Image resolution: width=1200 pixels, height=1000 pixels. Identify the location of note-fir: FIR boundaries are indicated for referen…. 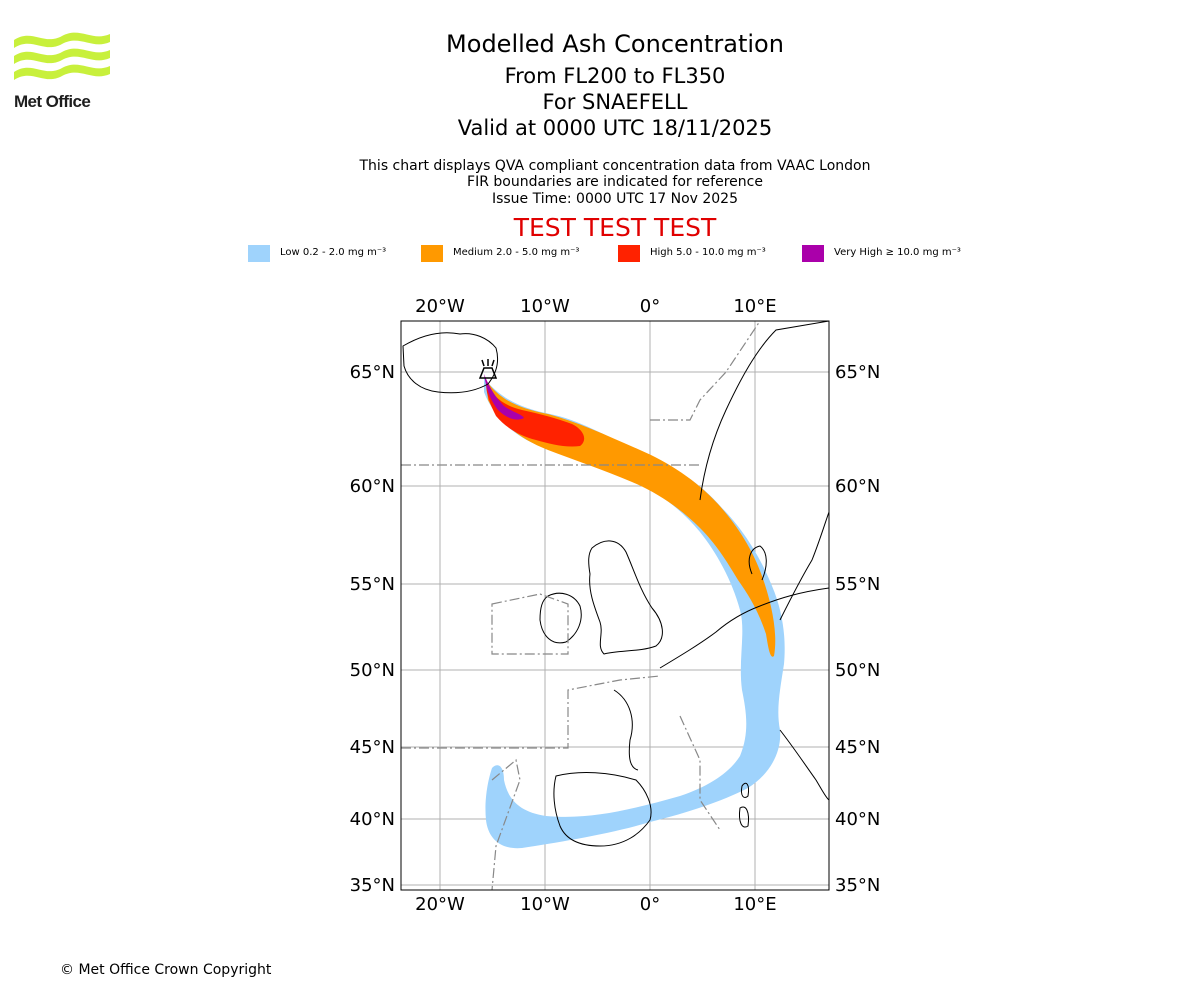
(615, 182).